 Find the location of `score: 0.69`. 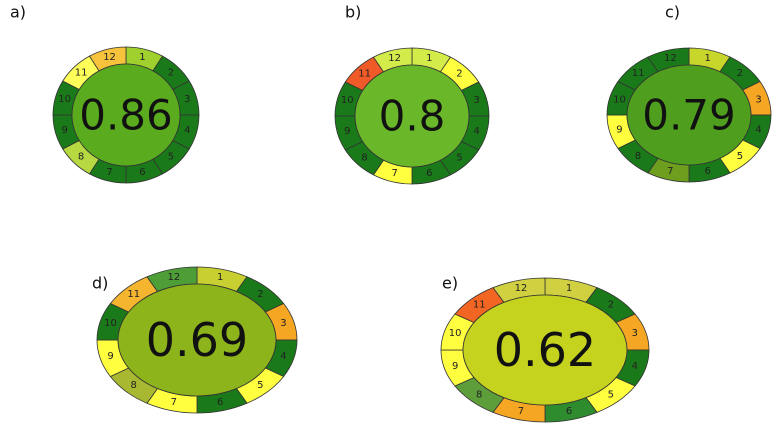

score: 0.69 is located at coordinates (197, 340).